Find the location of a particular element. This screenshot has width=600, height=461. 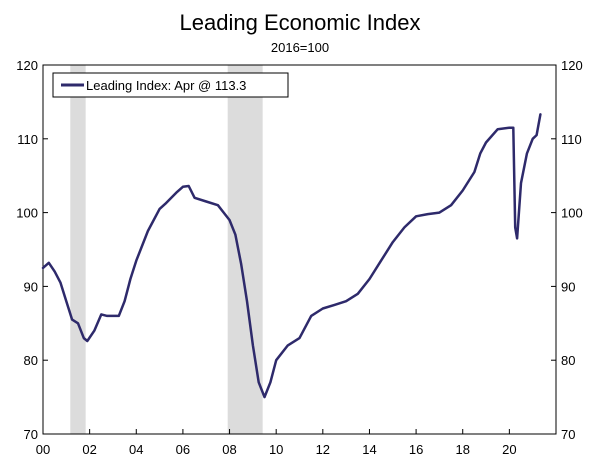

legend-box is located at coordinates (170, 85).